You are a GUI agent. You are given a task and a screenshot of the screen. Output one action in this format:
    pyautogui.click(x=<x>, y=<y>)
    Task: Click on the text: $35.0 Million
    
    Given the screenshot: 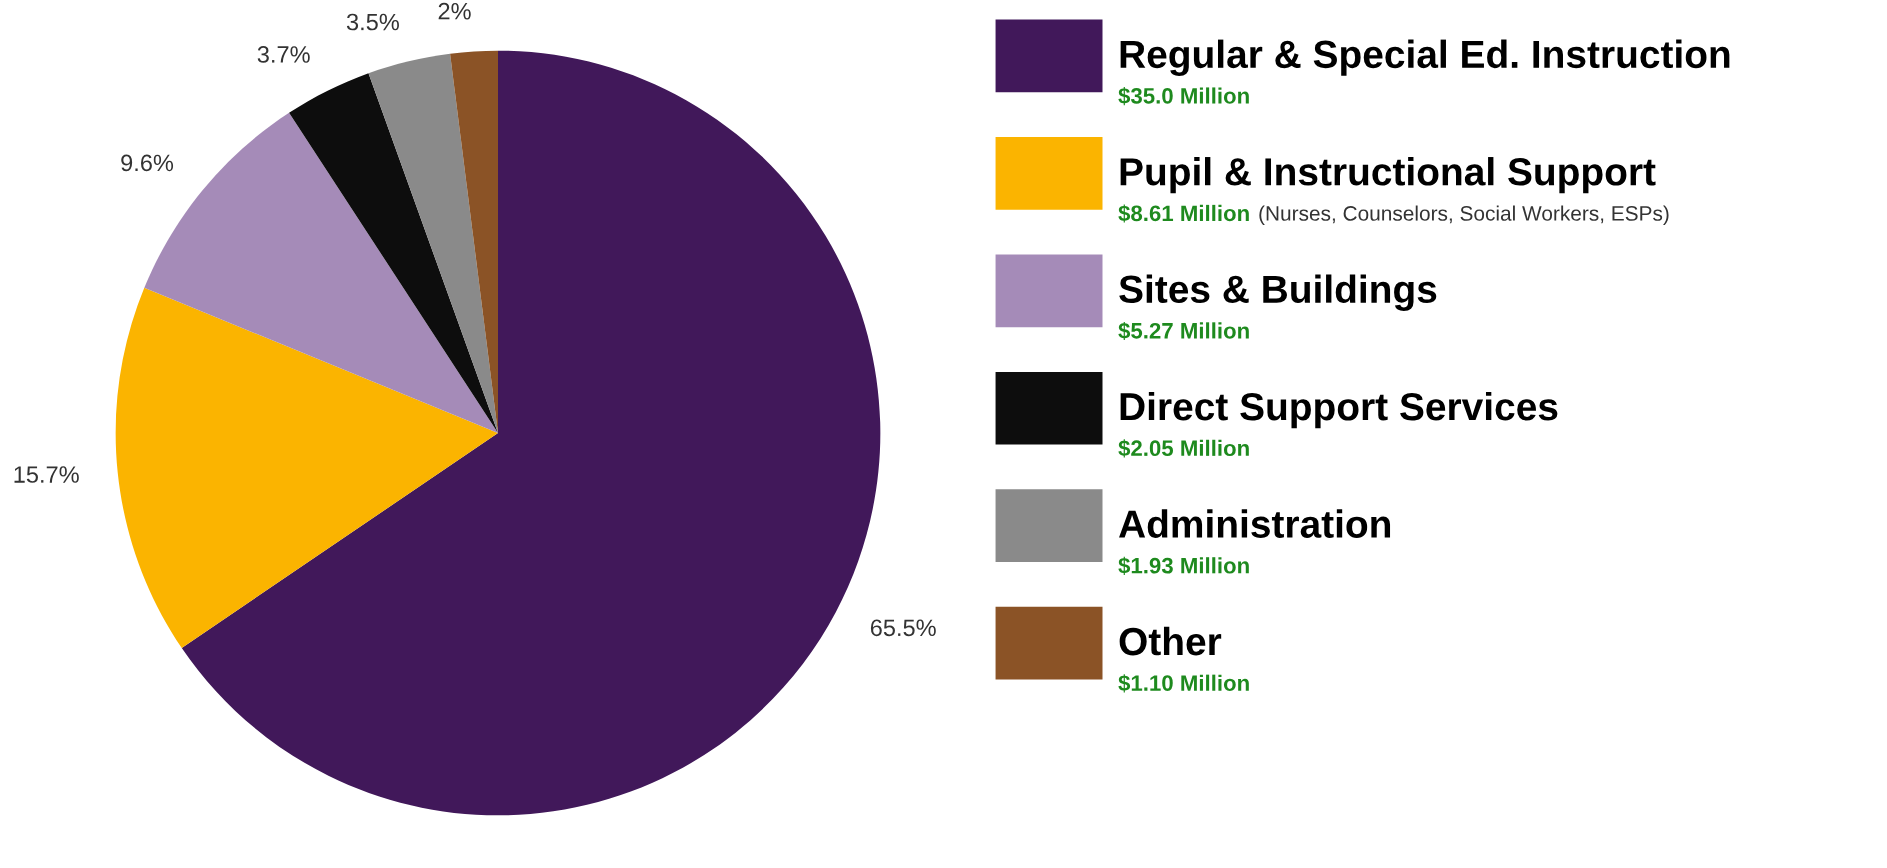 What is the action you would take?
    pyautogui.click(x=1183, y=96)
    